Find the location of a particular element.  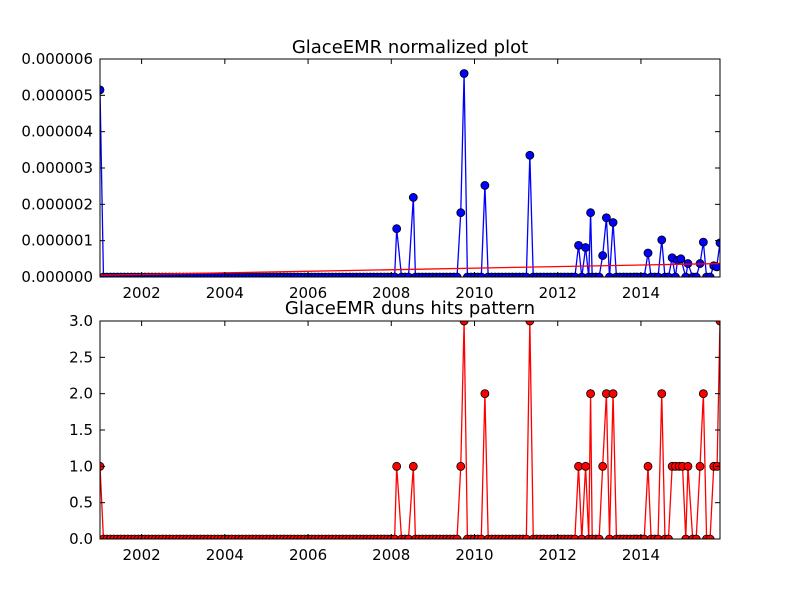

y-tick-label: 2.5 is located at coordinates (81, 357).